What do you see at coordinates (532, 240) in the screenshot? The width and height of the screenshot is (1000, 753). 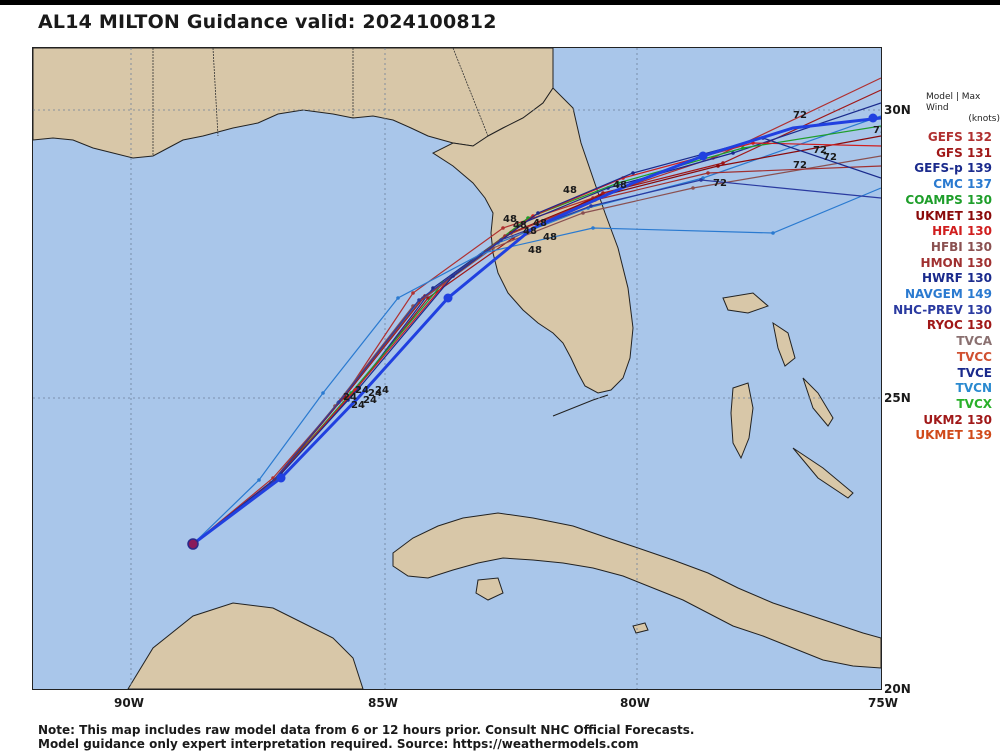 I see `florida-peninsula` at bounding box center [532, 240].